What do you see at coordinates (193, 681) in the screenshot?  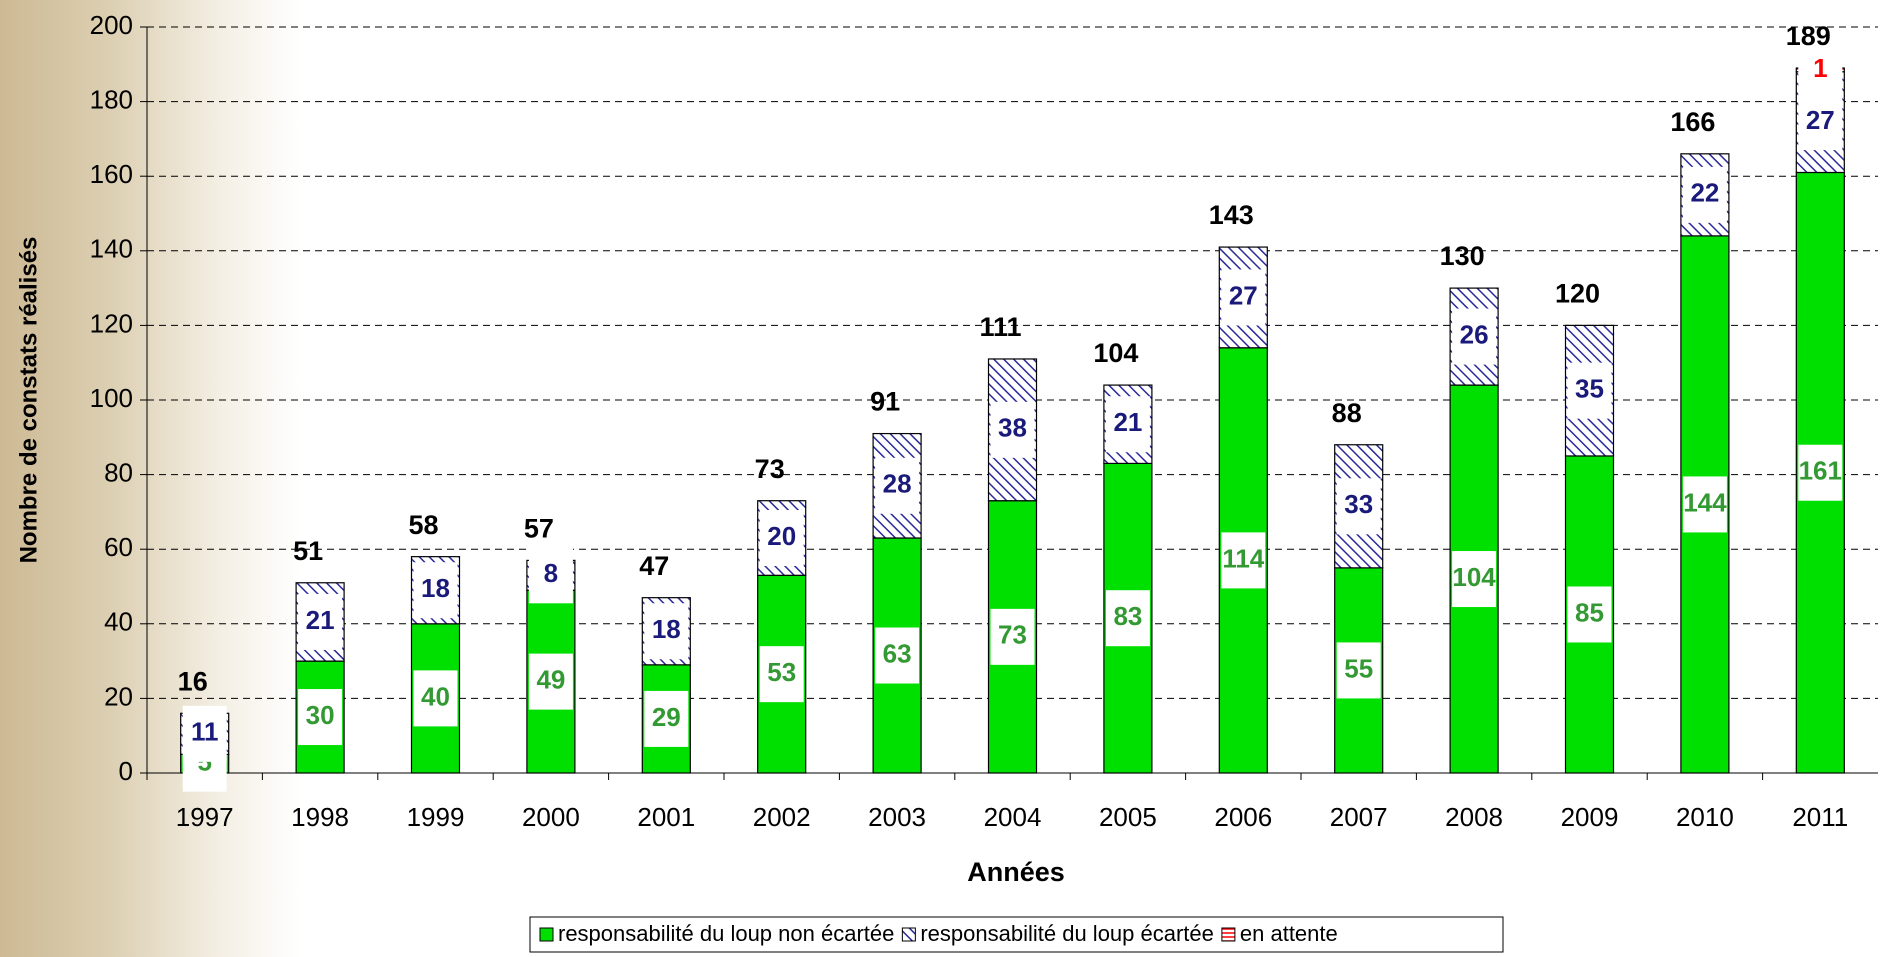 I see `total-label: 16` at bounding box center [193, 681].